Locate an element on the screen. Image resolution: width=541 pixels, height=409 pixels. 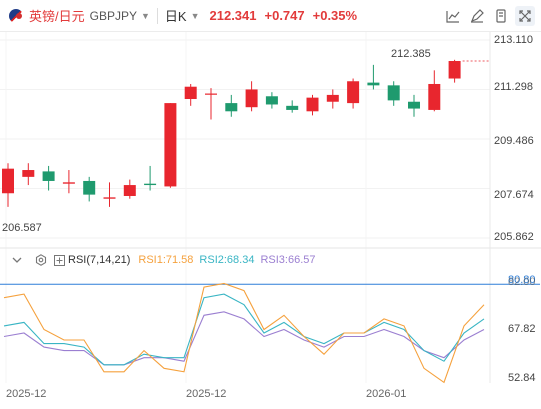
low-price-label: 206.587 is located at coordinates (22, 228).